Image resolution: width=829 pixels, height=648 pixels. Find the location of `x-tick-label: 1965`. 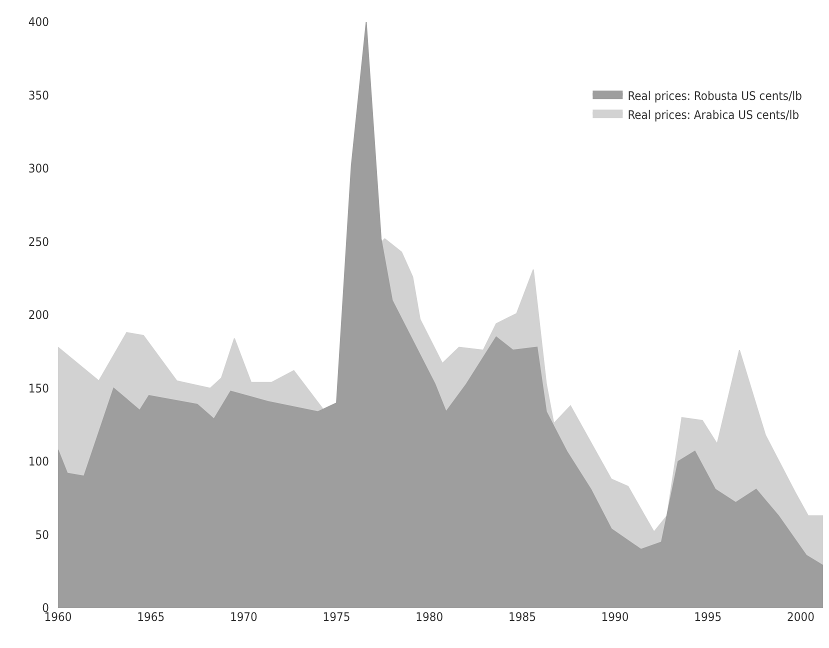

x-tick-label: 1965 is located at coordinates (151, 617).